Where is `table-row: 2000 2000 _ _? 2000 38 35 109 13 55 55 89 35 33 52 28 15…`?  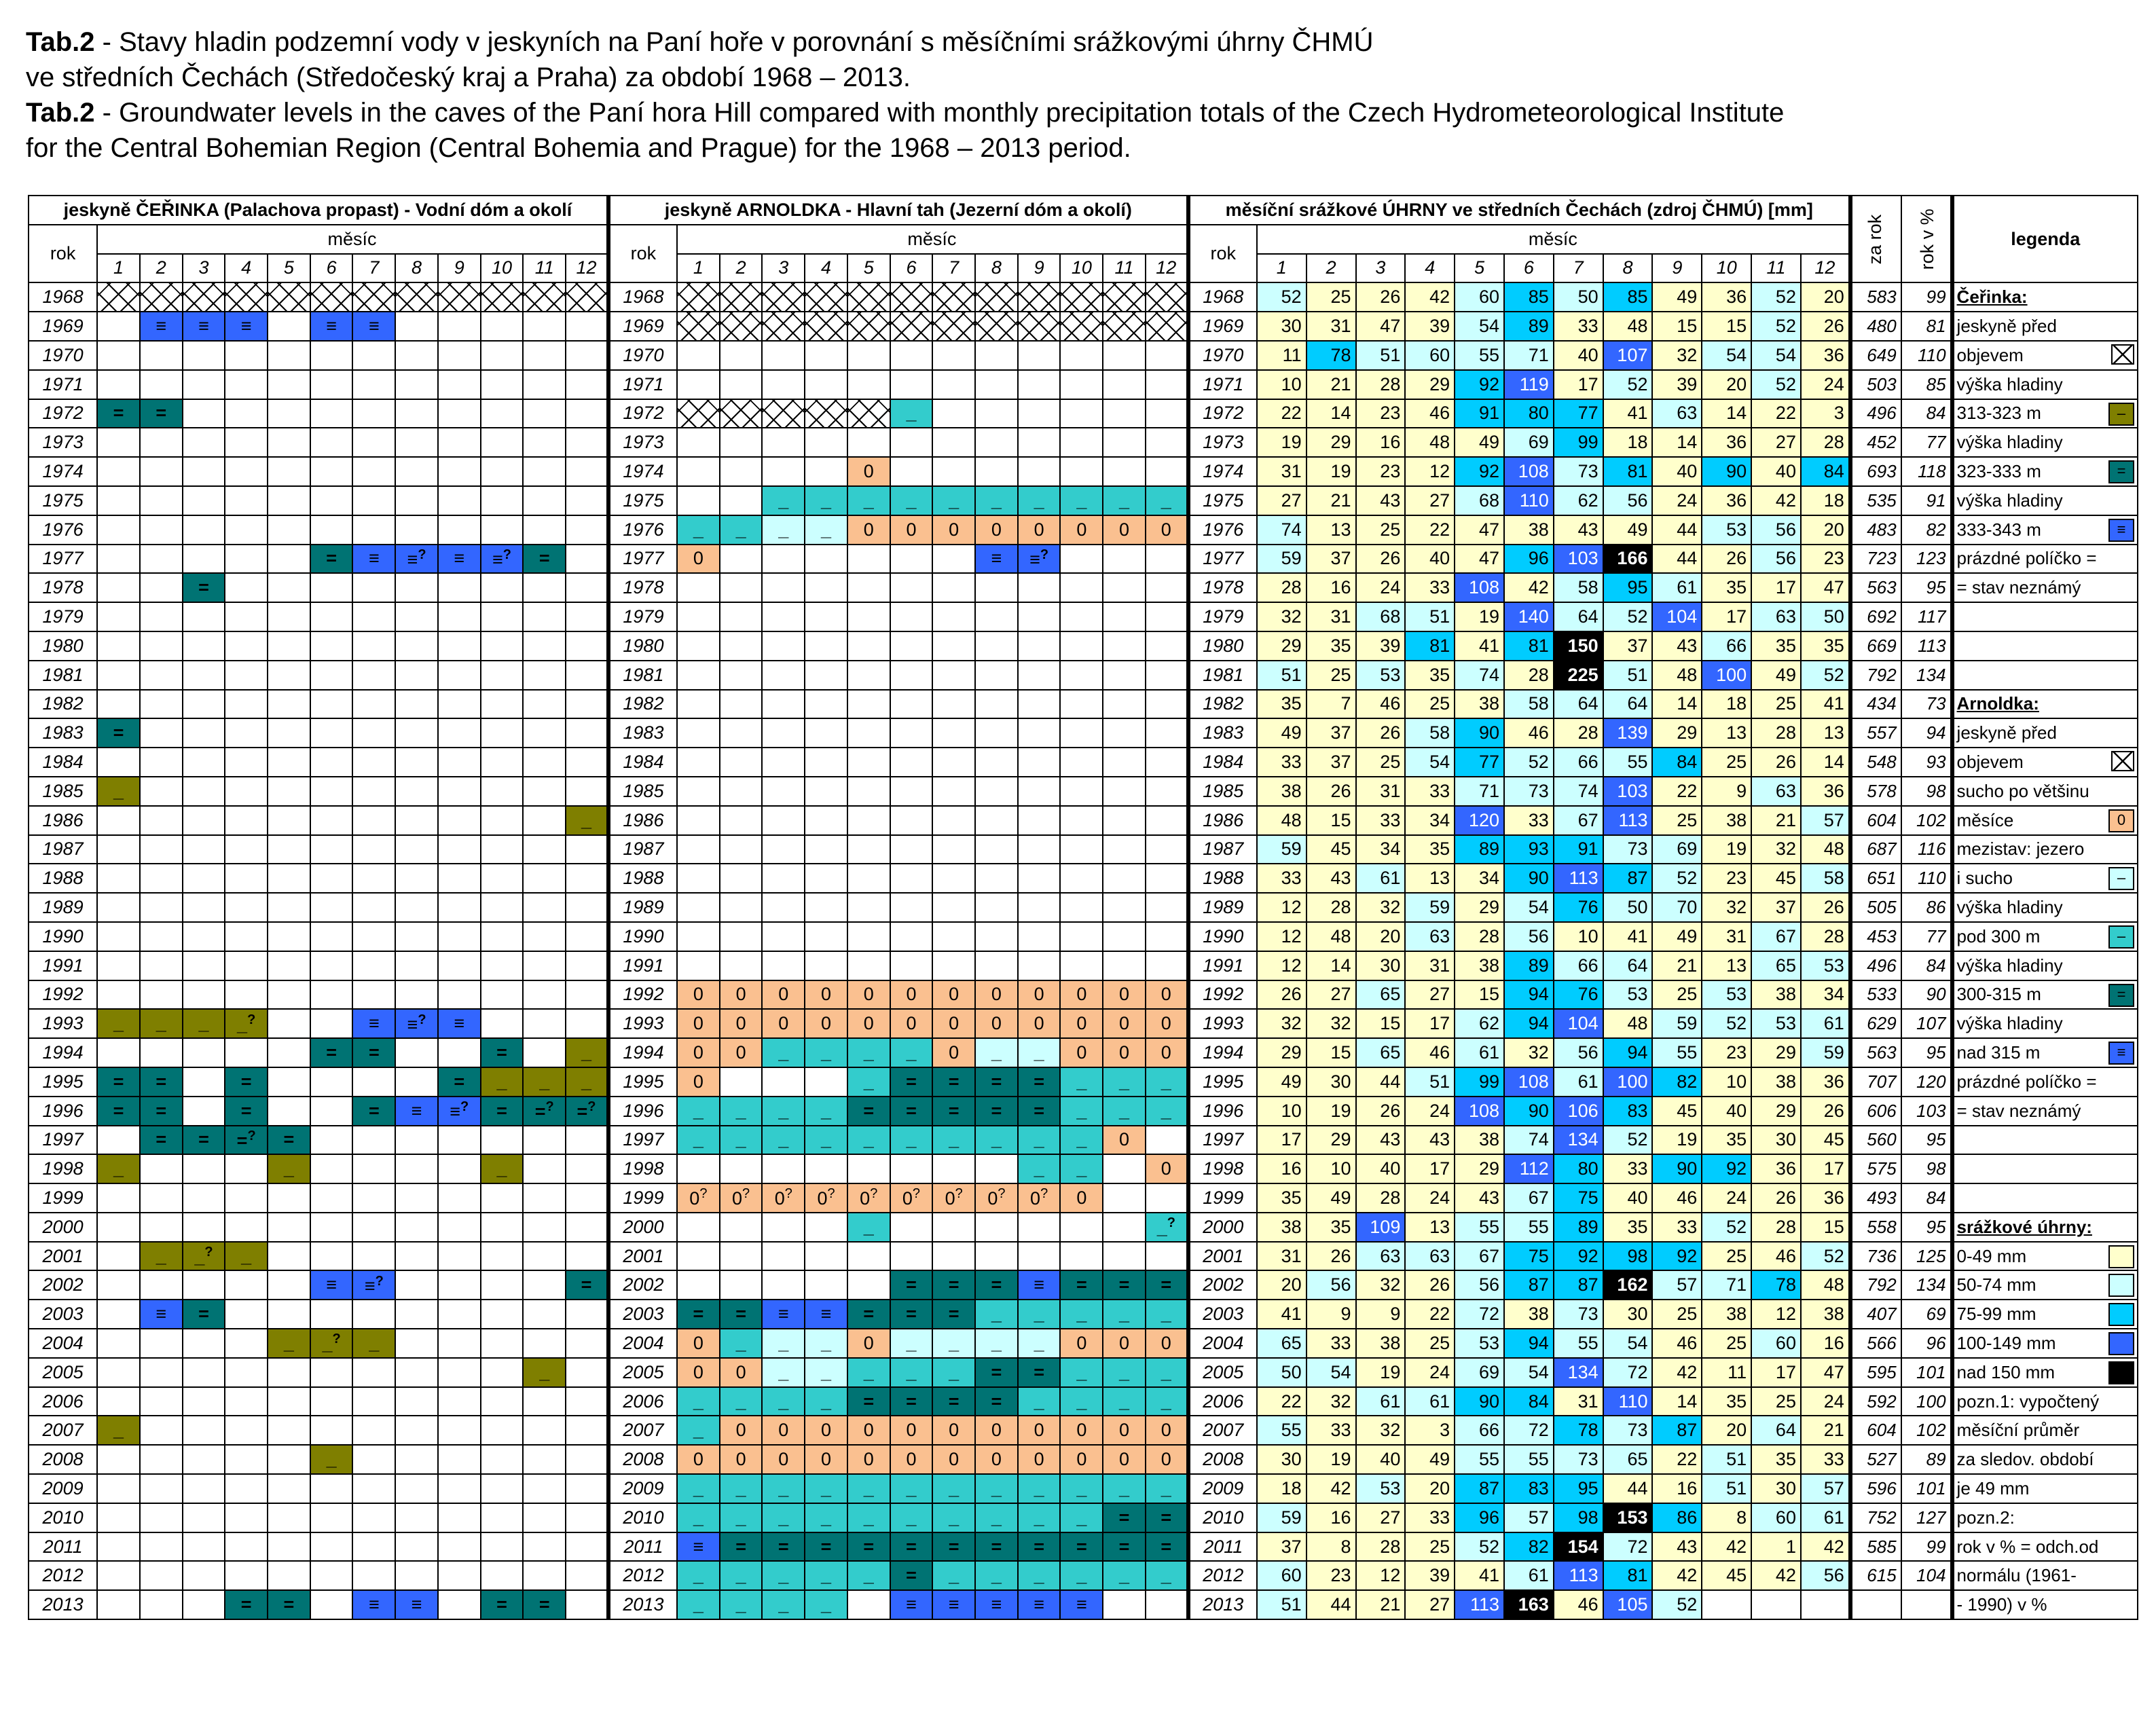 table-row: 2000 2000 _ _? 2000 38 35 109 13 55 55 89 35 33 52 28 15… is located at coordinates (1083, 1227).